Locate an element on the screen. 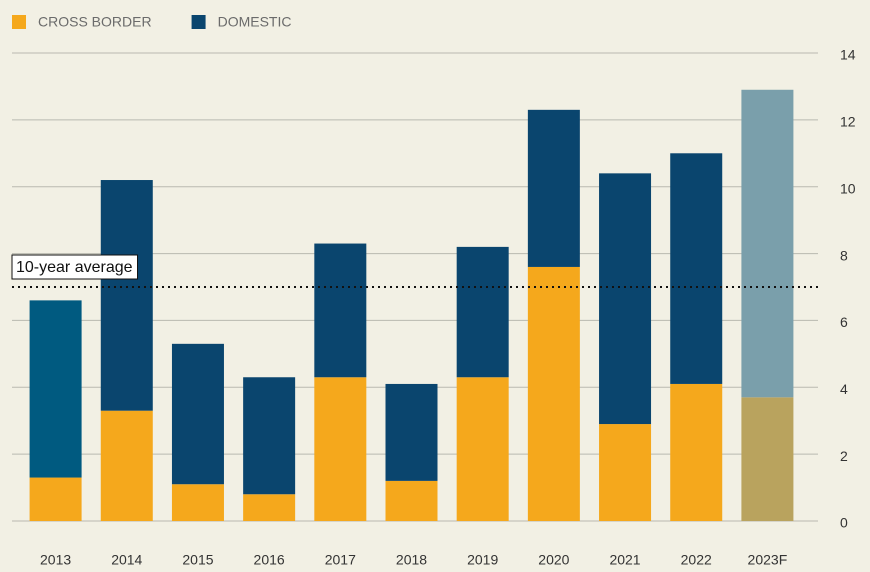 This screenshot has height=572, width=870. legend-label: CROSS BORDER is located at coordinates (95, 22).